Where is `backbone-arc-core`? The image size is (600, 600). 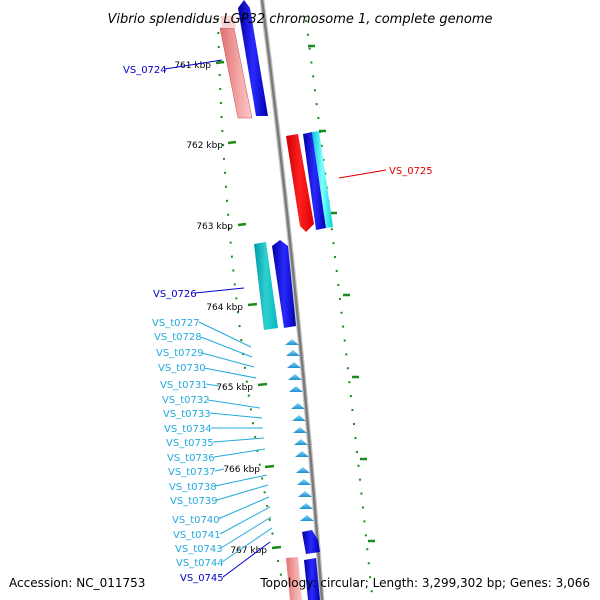
backbone-arc-core is located at coordinates (292, 300).